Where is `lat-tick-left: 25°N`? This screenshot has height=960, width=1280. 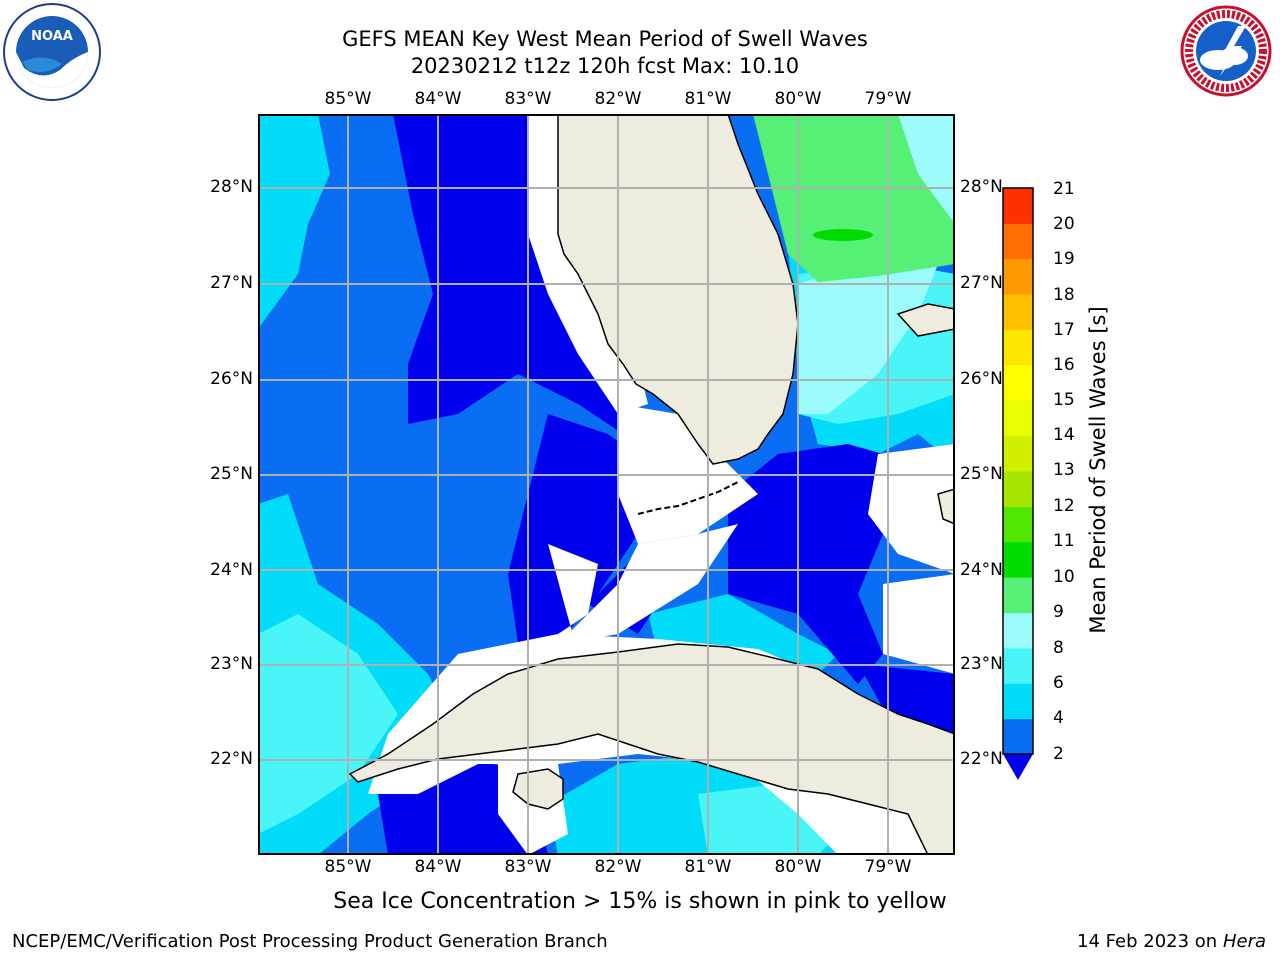
lat-tick-left: 25°N is located at coordinates (231, 474).